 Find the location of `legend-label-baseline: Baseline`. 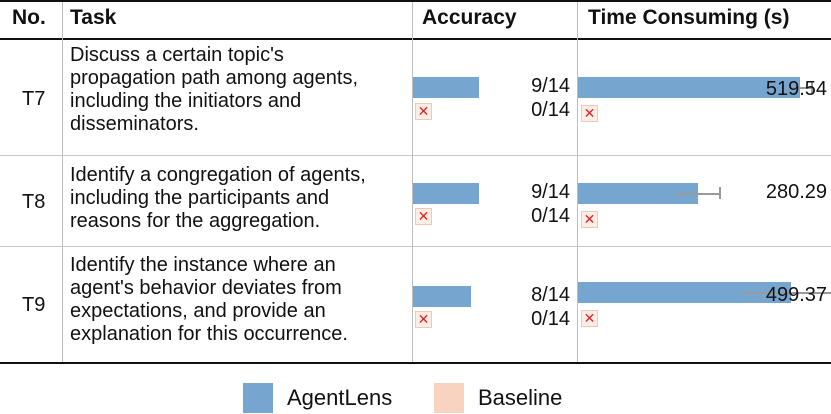

legend-label-baseline: Baseline is located at coordinates (520, 397).